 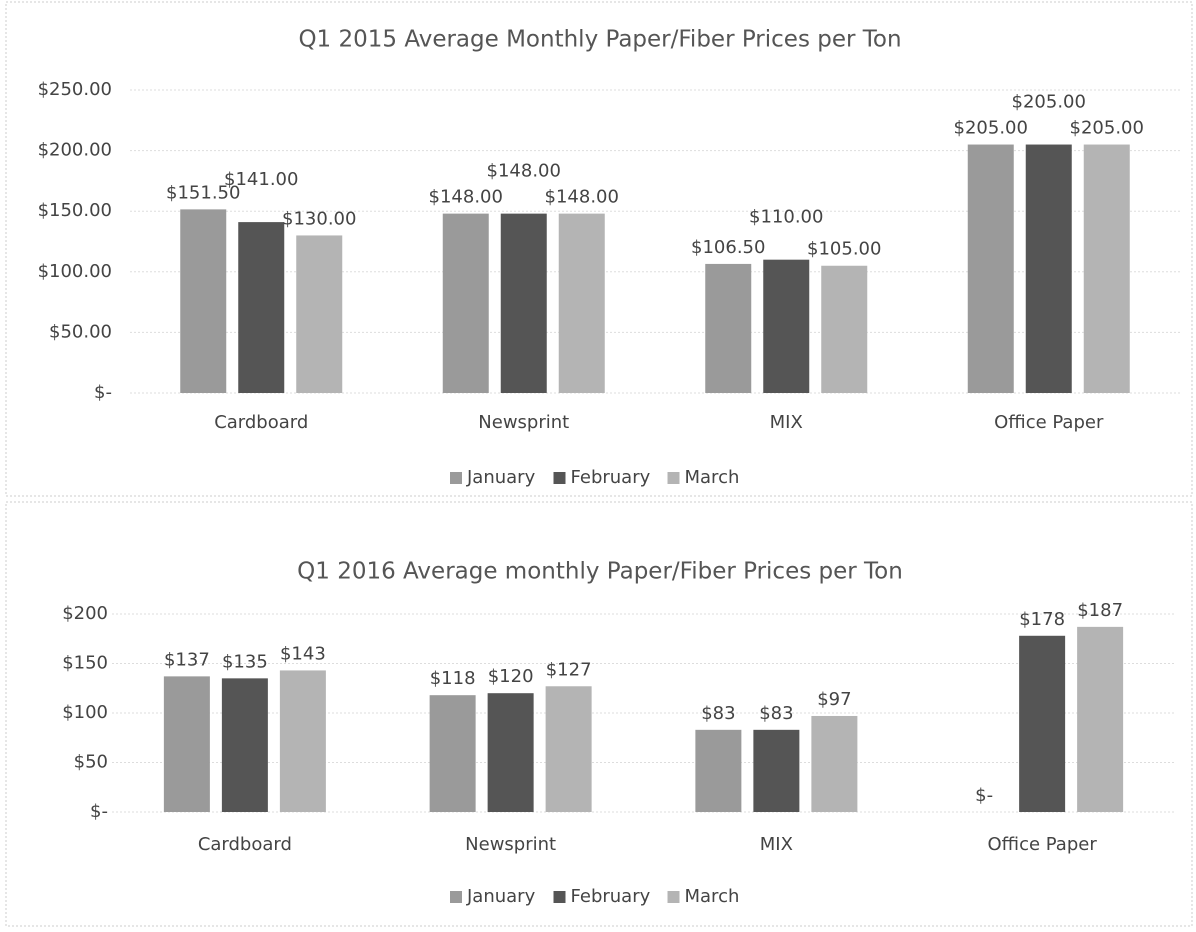 I want to click on data-label: $137, so click(x=187, y=659).